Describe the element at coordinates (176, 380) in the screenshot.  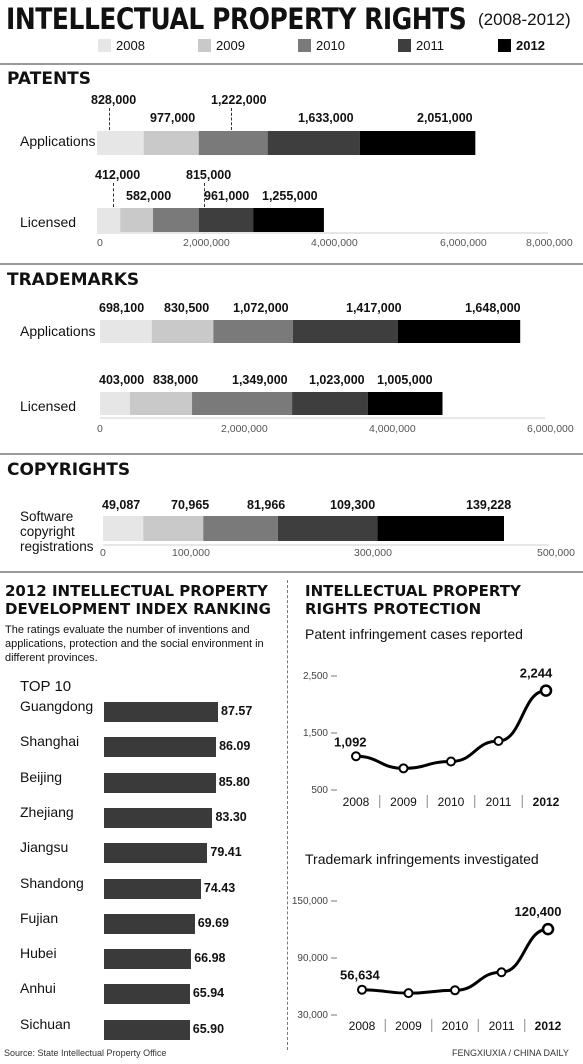
I see `data-label: 838,000` at that location.